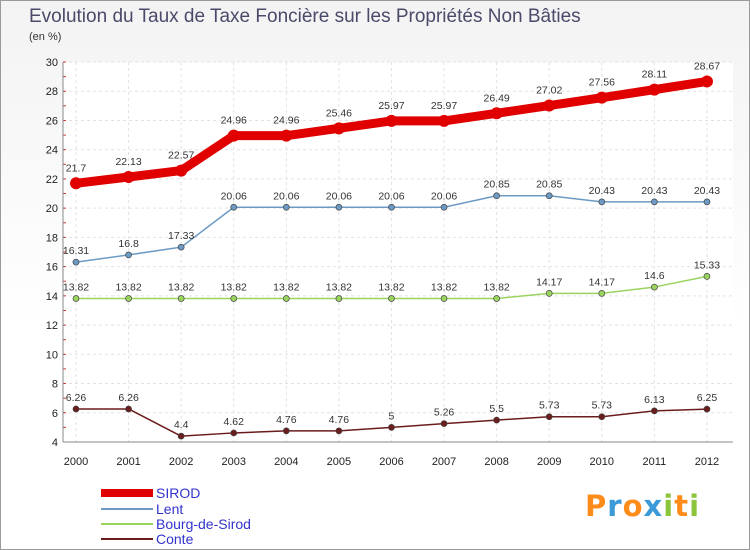  I want to click on data-label: 24.96, so click(234, 121).